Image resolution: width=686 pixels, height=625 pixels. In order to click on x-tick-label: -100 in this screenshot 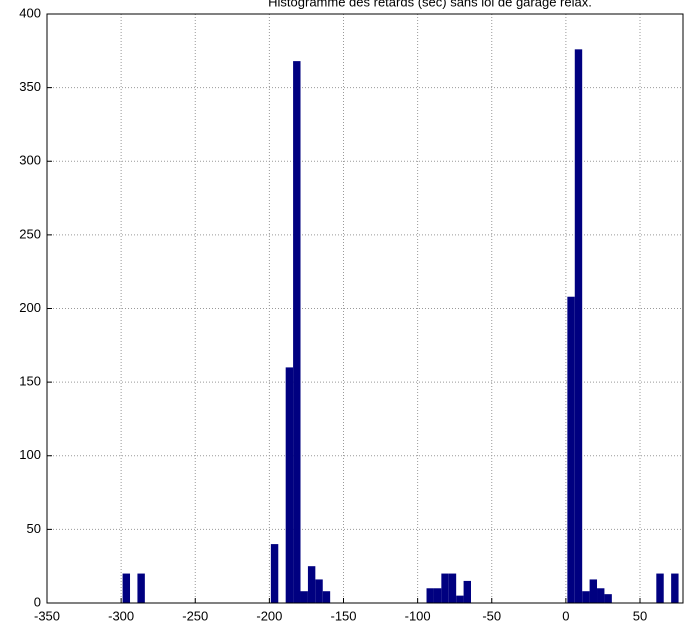, I will do `click(418, 615)`.